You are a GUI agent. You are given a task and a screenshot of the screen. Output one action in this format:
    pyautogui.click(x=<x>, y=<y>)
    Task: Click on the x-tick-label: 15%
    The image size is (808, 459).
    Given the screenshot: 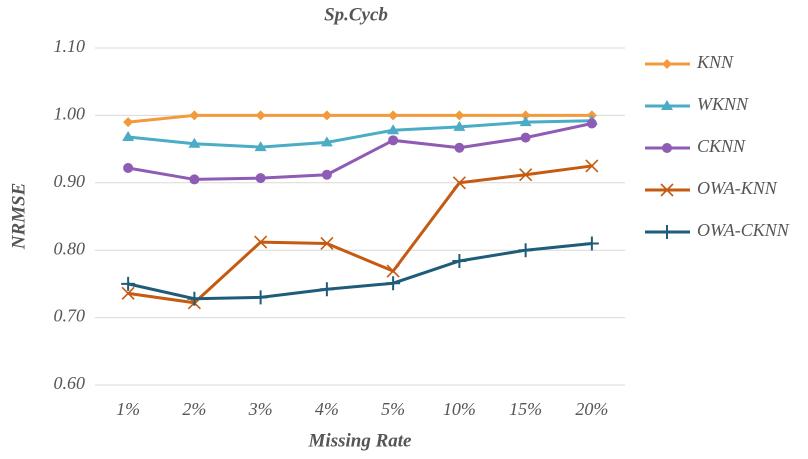 What is the action you would take?
    pyautogui.click(x=525, y=409)
    